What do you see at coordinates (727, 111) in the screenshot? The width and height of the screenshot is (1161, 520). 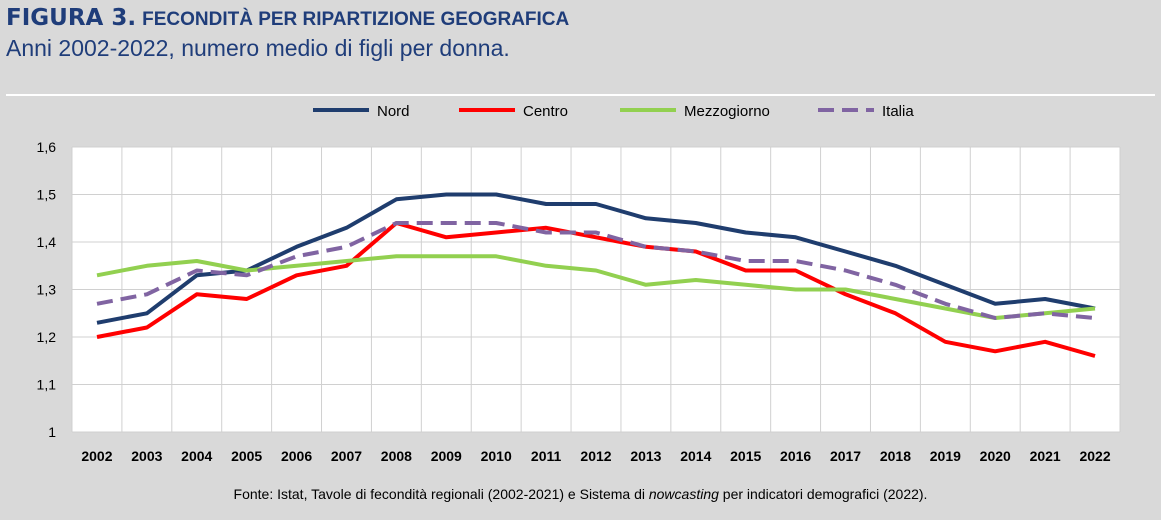 I see `legend-label-mezzogiorno: Mezzogiorno` at bounding box center [727, 111].